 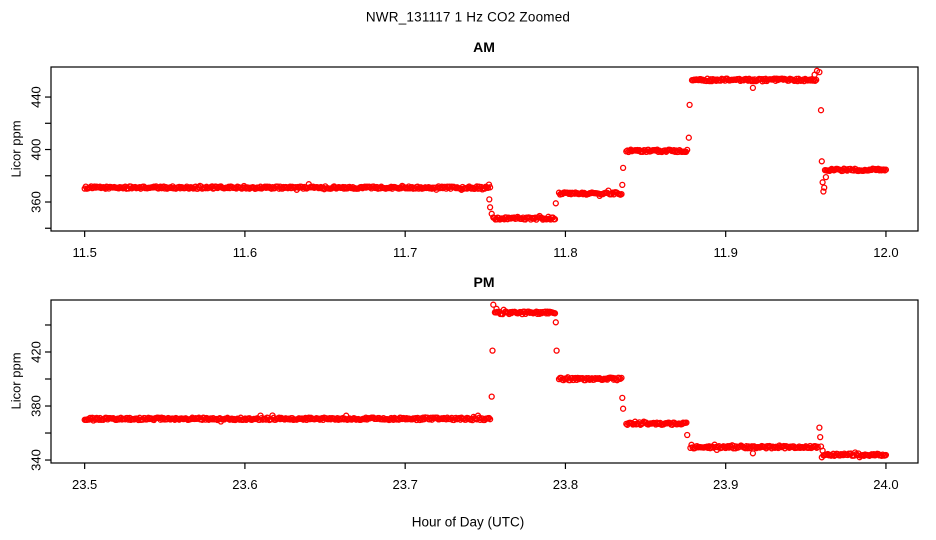 I want to click on y-tick-label: 400, so click(x=36, y=150).